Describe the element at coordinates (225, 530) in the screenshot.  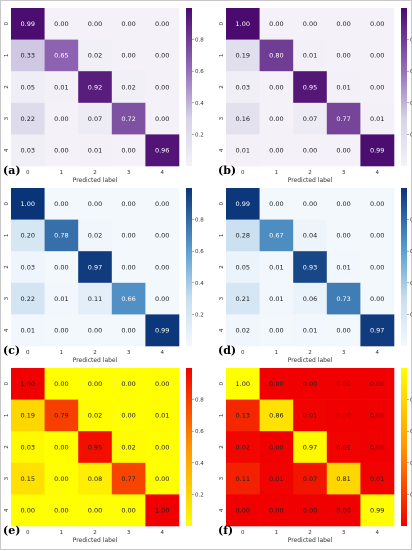
I see `panel-label: (f)` at that location.